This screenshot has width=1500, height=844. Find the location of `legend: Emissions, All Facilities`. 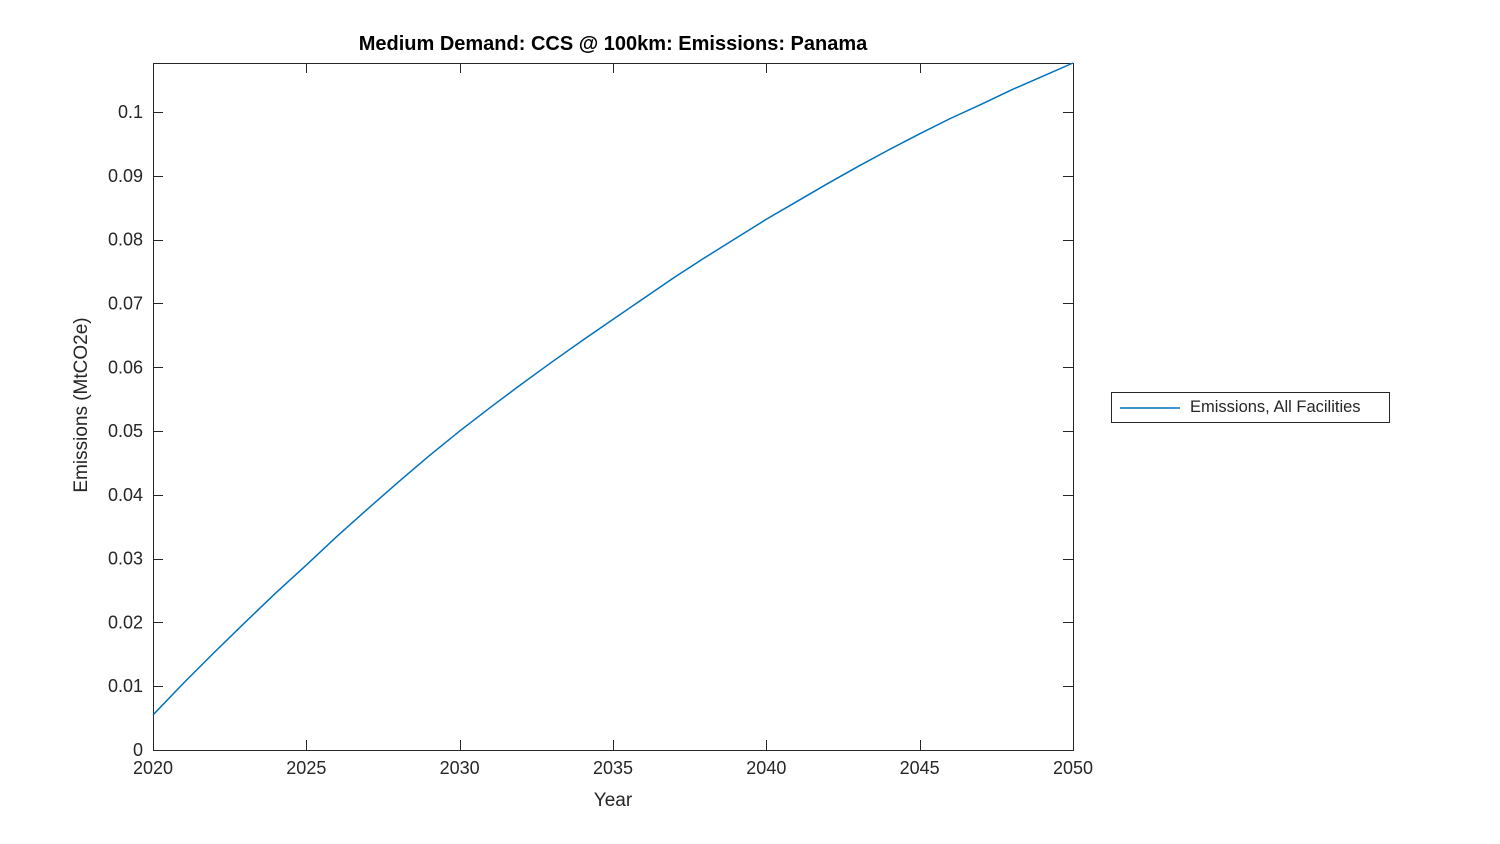

legend: Emissions, All Facilities is located at coordinates (1250, 407).